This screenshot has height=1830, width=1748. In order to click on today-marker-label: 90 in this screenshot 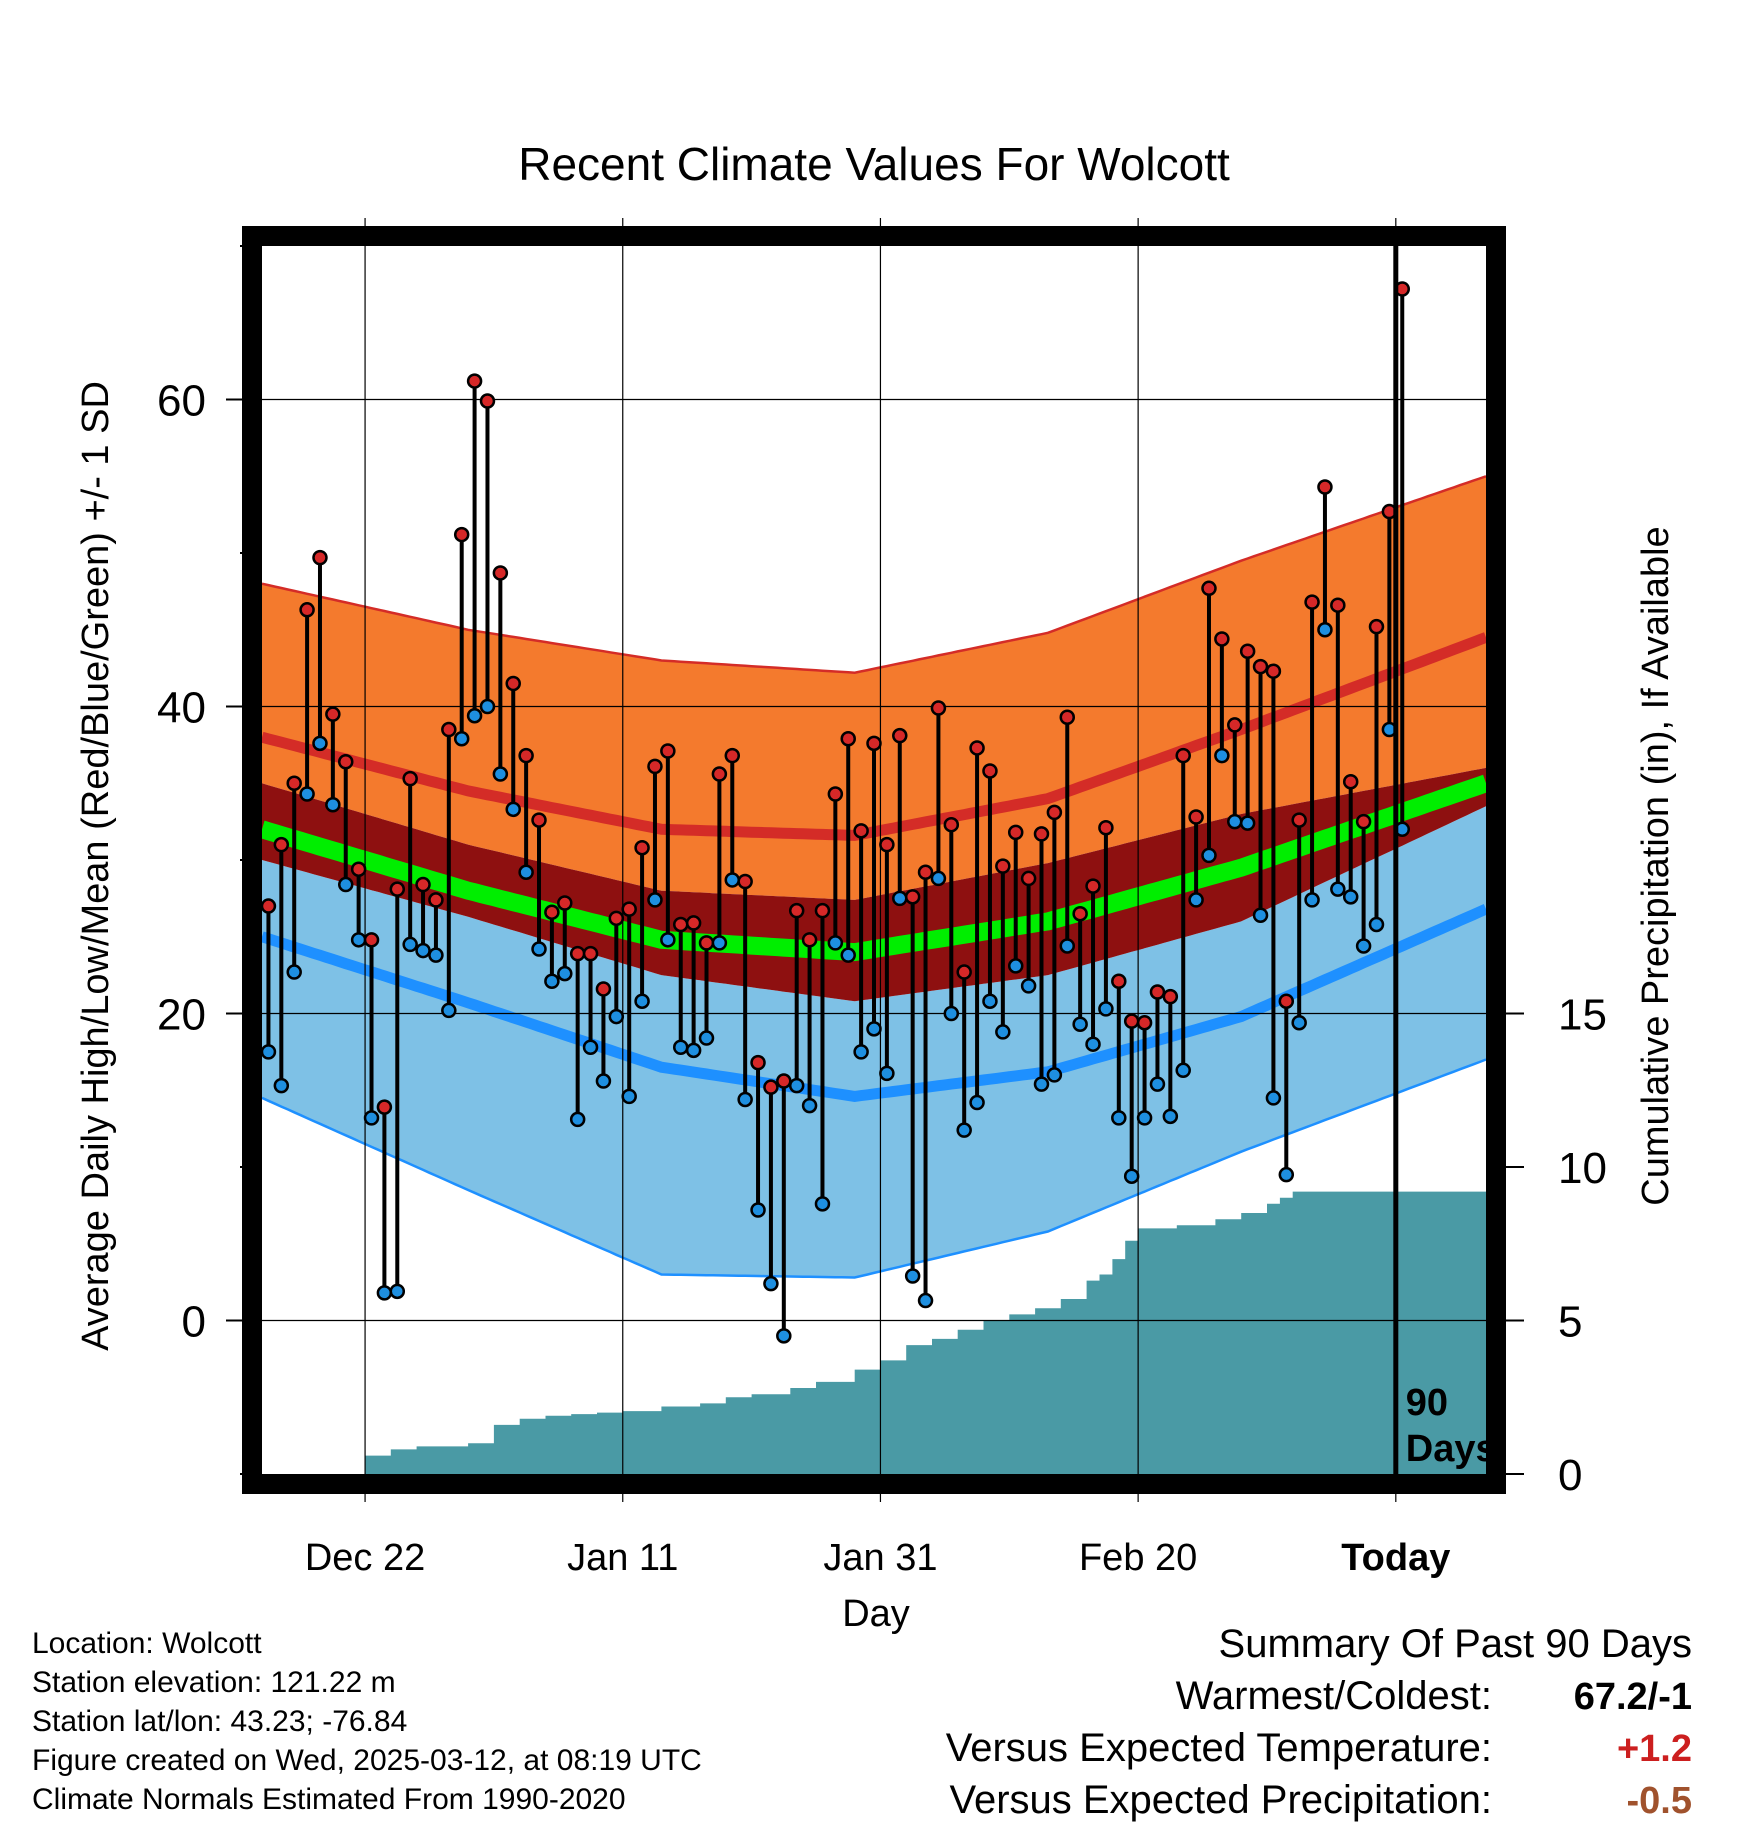, I will do `click(1427, 1403)`.